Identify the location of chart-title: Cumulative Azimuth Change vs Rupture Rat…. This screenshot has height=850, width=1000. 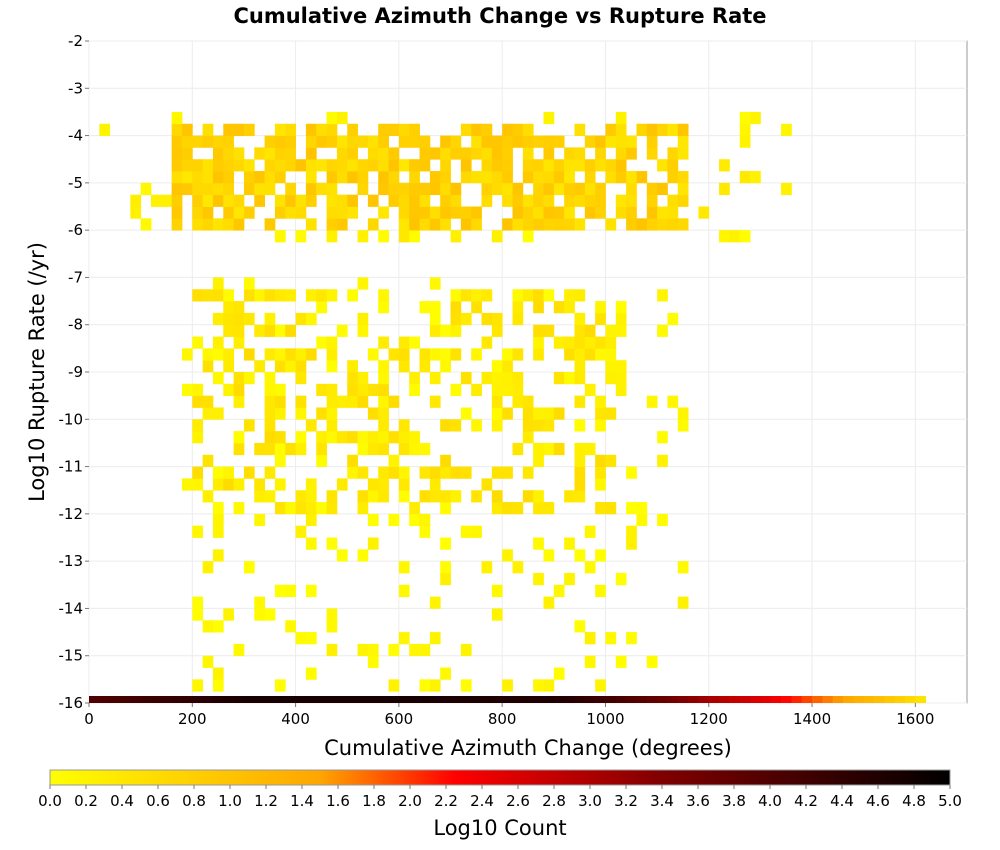
(499, 16).